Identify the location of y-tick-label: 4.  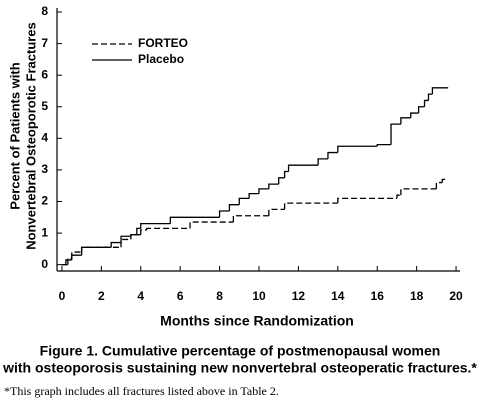
(44, 138).